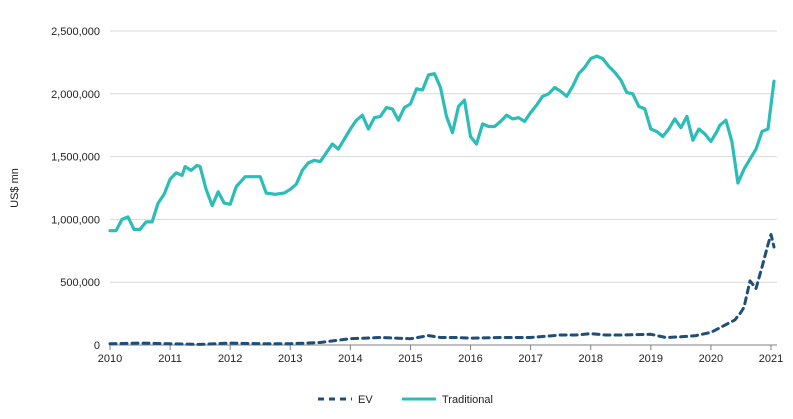  Describe the element at coordinates (230, 359) in the screenshot. I see `x-tick-label: 2012` at that location.